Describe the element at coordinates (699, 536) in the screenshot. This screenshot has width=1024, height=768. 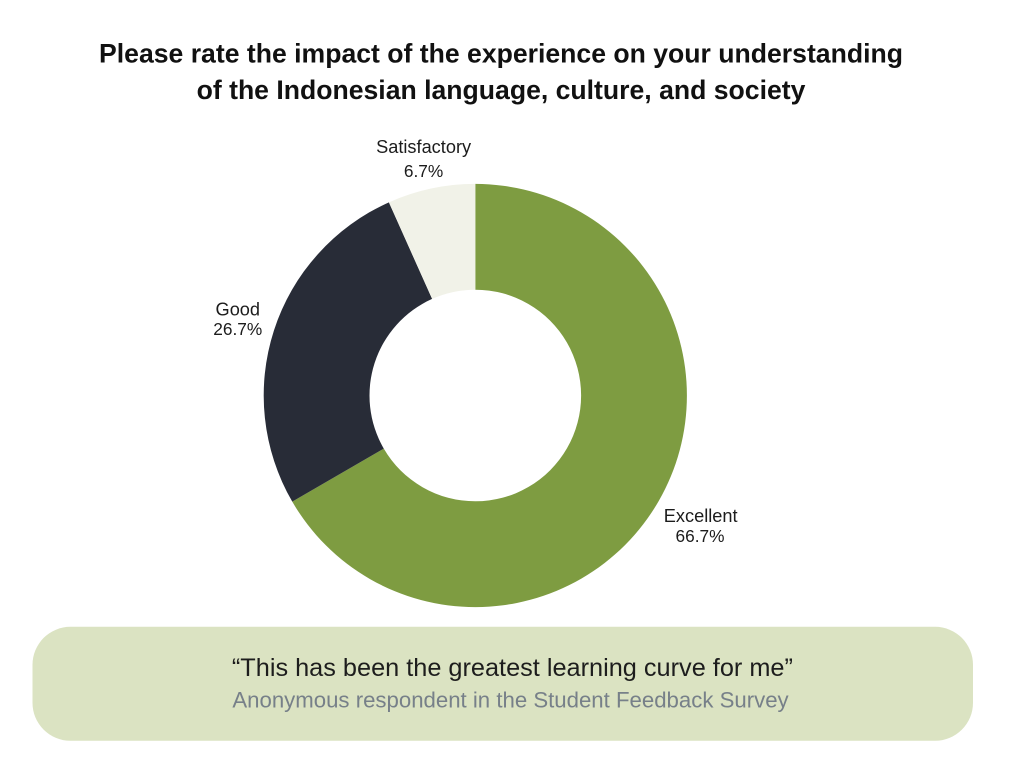
I see `svg-text: 66.7%` at that location.